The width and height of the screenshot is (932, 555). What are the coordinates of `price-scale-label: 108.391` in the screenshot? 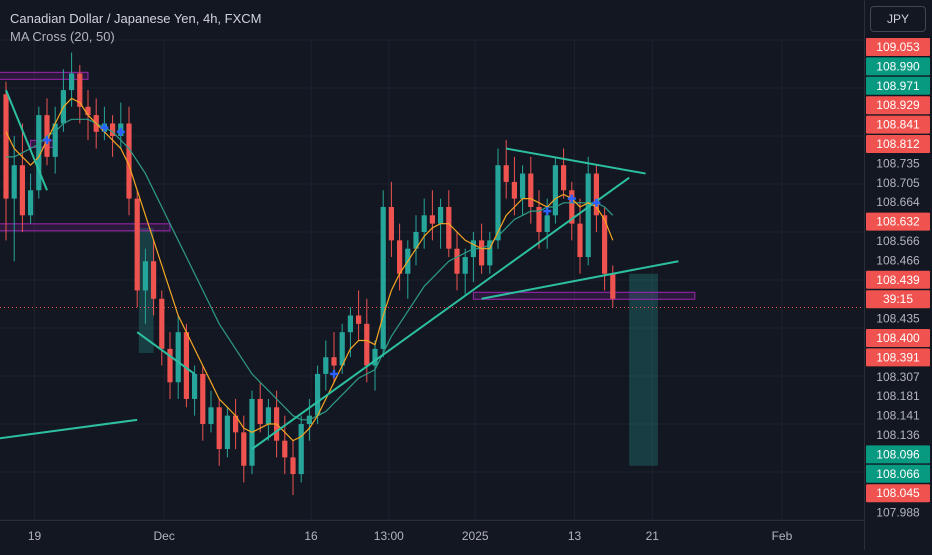 It's located at (898, 357).